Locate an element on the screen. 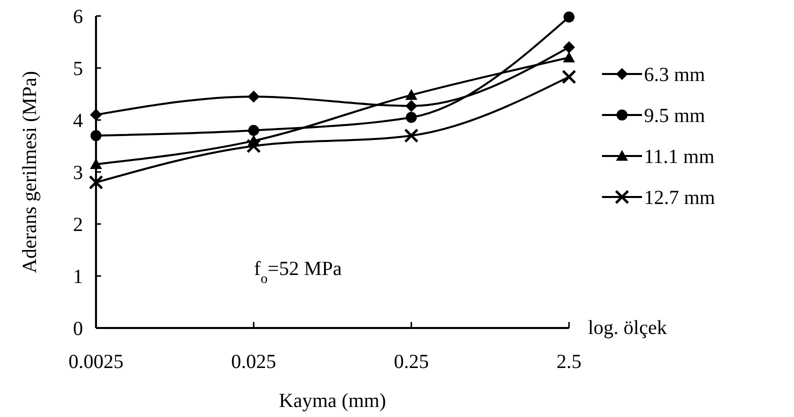  x-tick-label: 0.025 is located at coordinates (253, 362).